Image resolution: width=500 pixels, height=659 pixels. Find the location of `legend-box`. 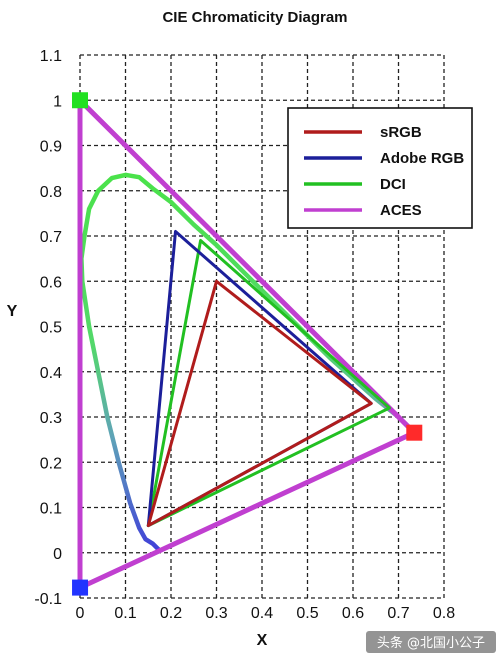

legend-box is located at coordinates (380, 168).